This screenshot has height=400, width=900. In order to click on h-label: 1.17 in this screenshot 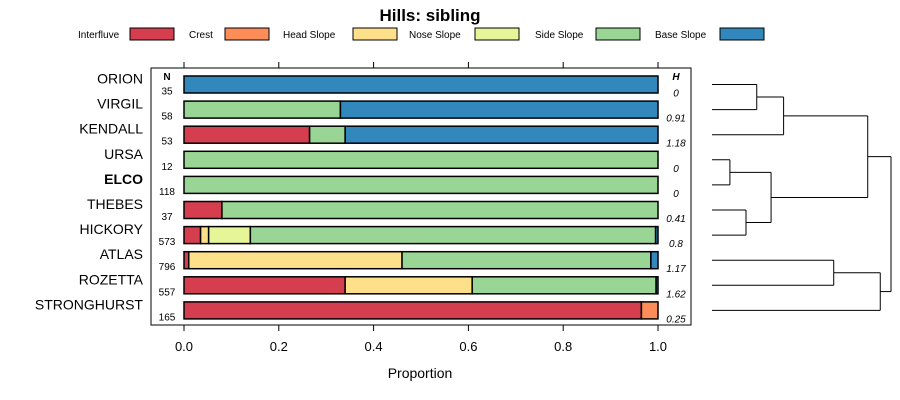, I will do `click(676, 269)`.